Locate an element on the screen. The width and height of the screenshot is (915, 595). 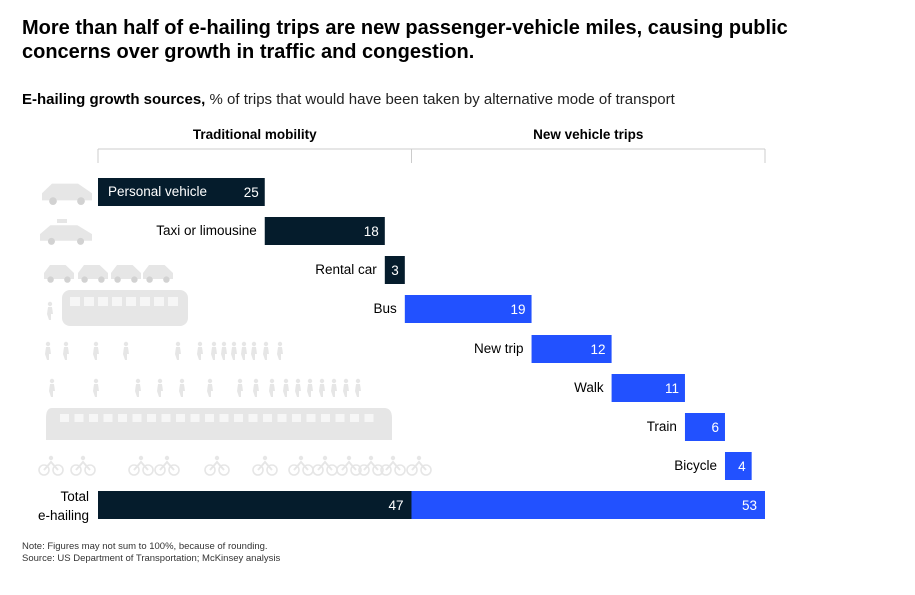
taxi-icon-body is located at coordinates (66, 233).